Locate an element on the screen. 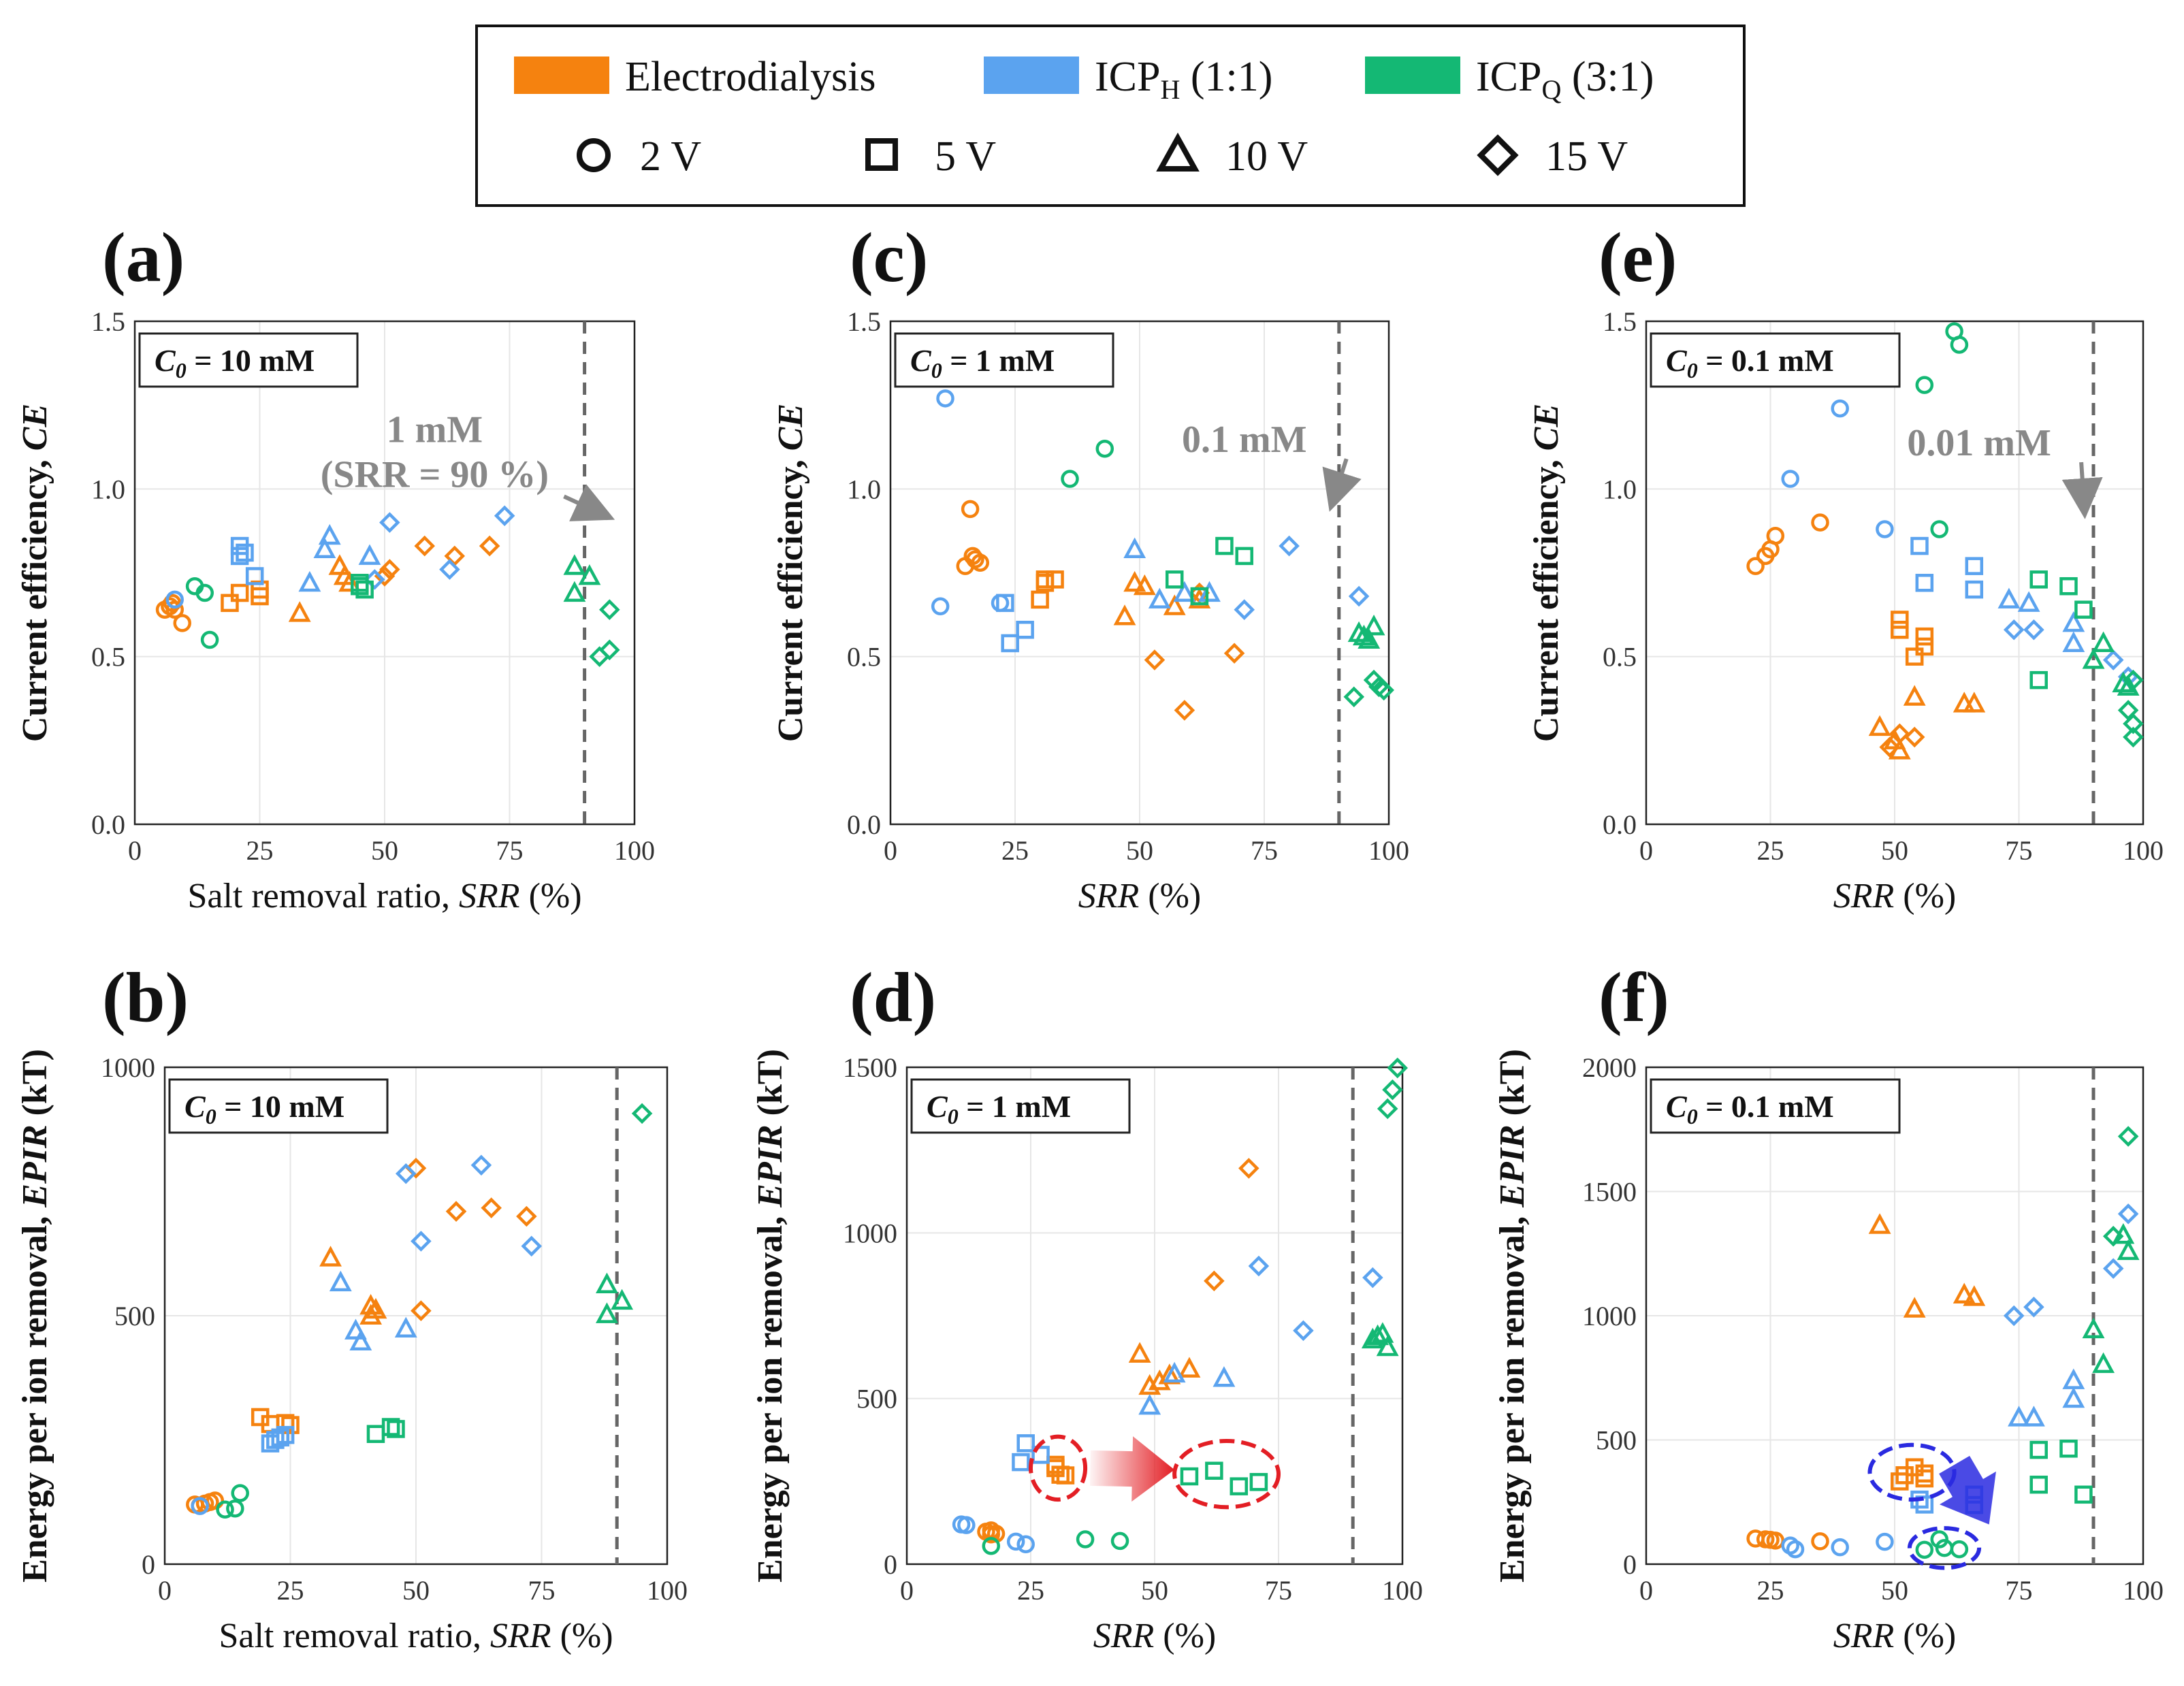 Image resolution: width=2184 pixels, height=1686 pixels. legend-marker-15v: 15 V is located at coordinates (1553, 156).